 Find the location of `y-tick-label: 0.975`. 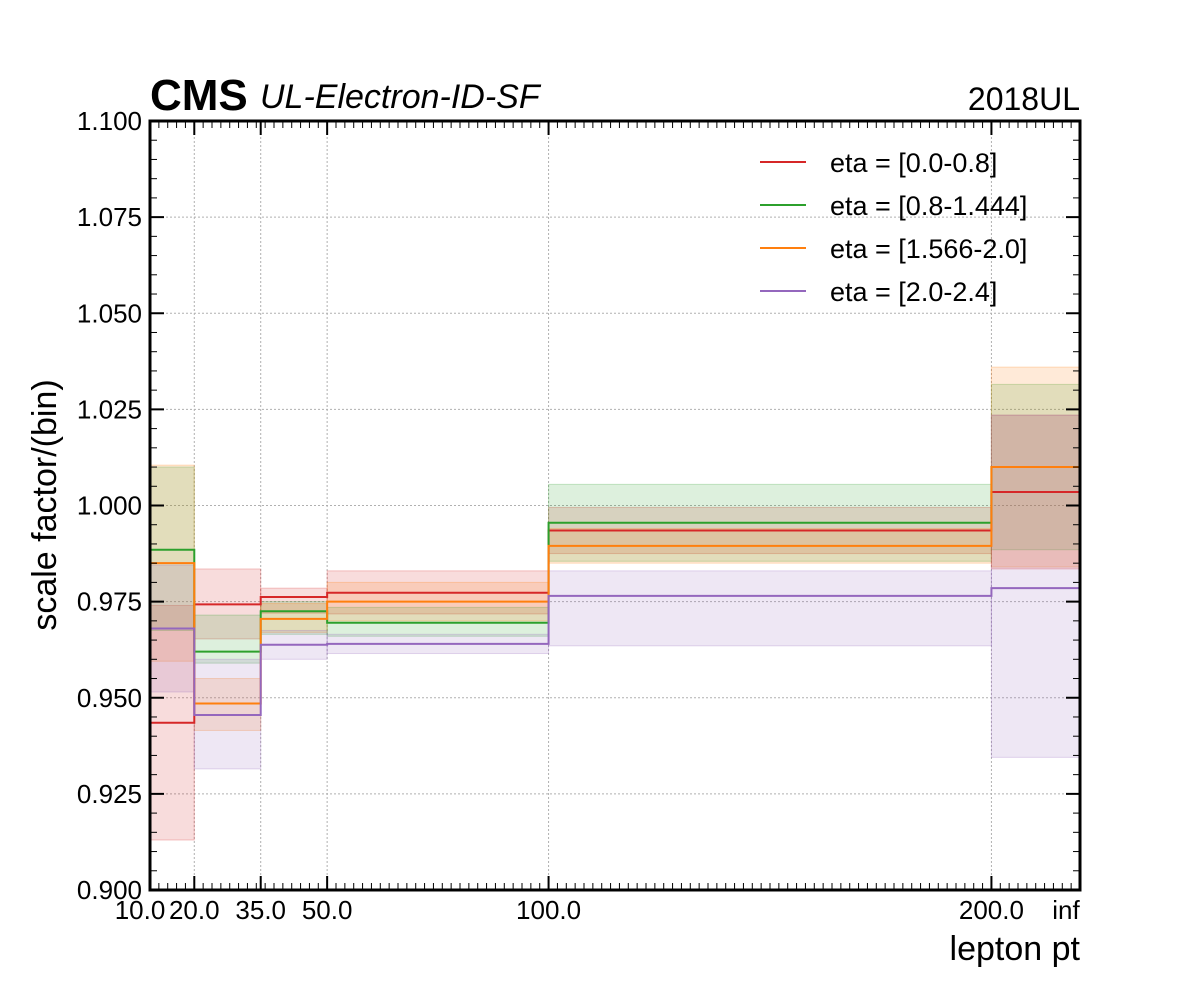

y-tick-label: 0.975 is located at coordinates (109, 602).